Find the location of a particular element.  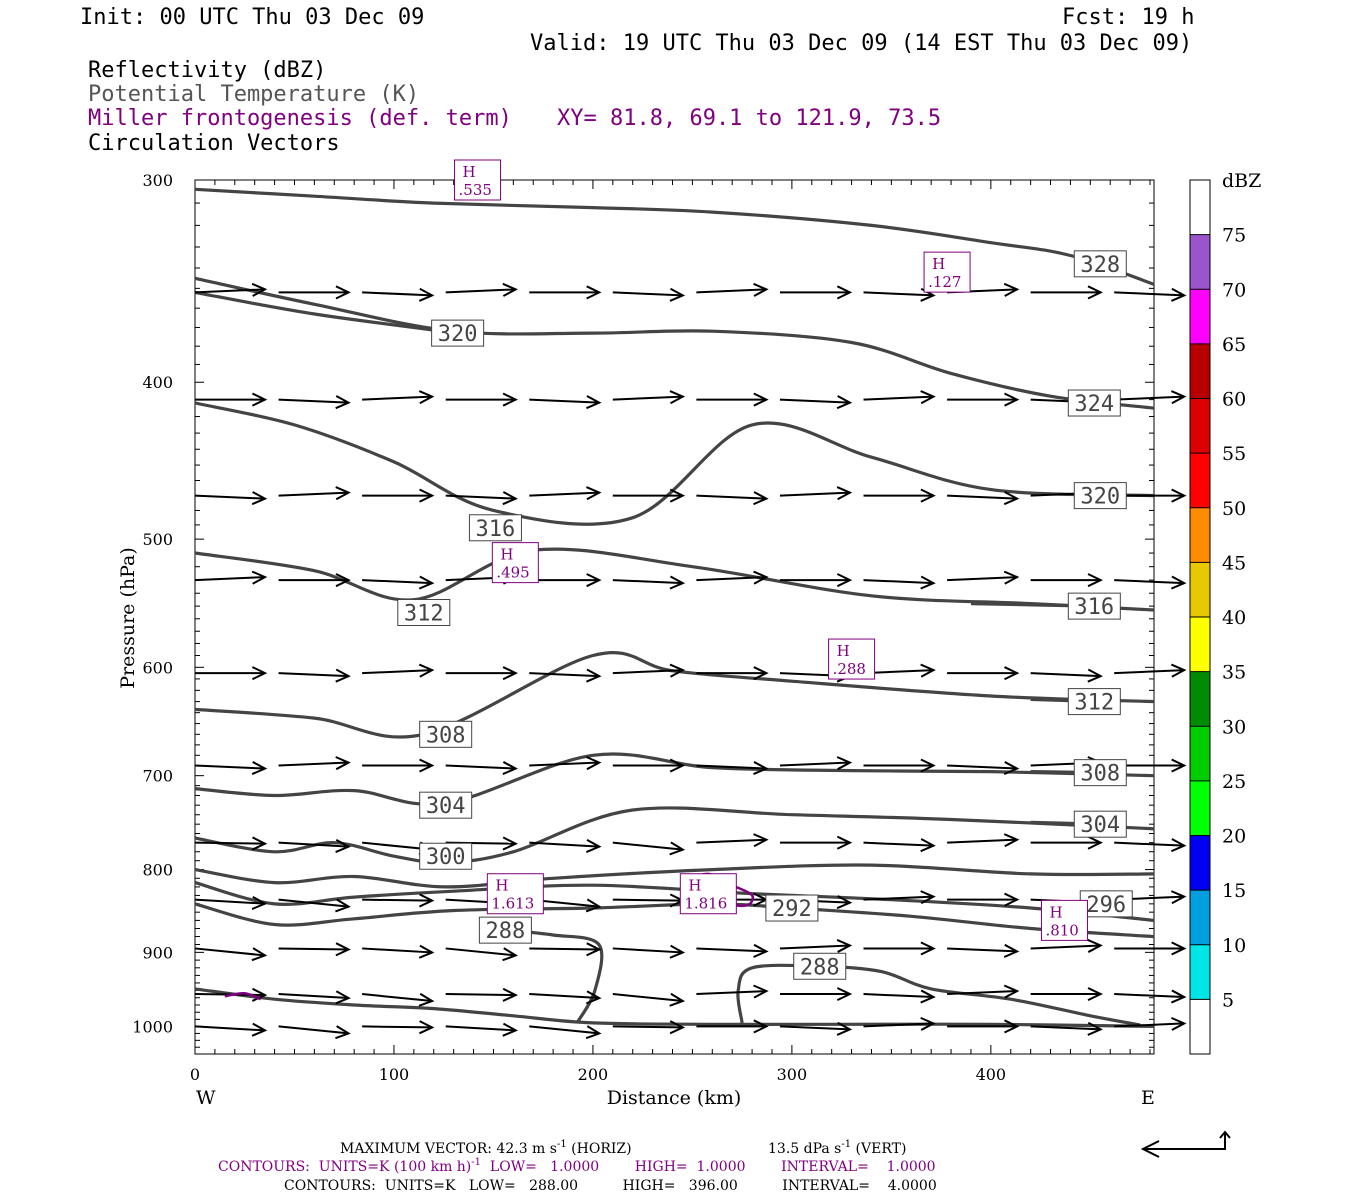

theta-contour-label: 312 is located at coordinates (424, 613).